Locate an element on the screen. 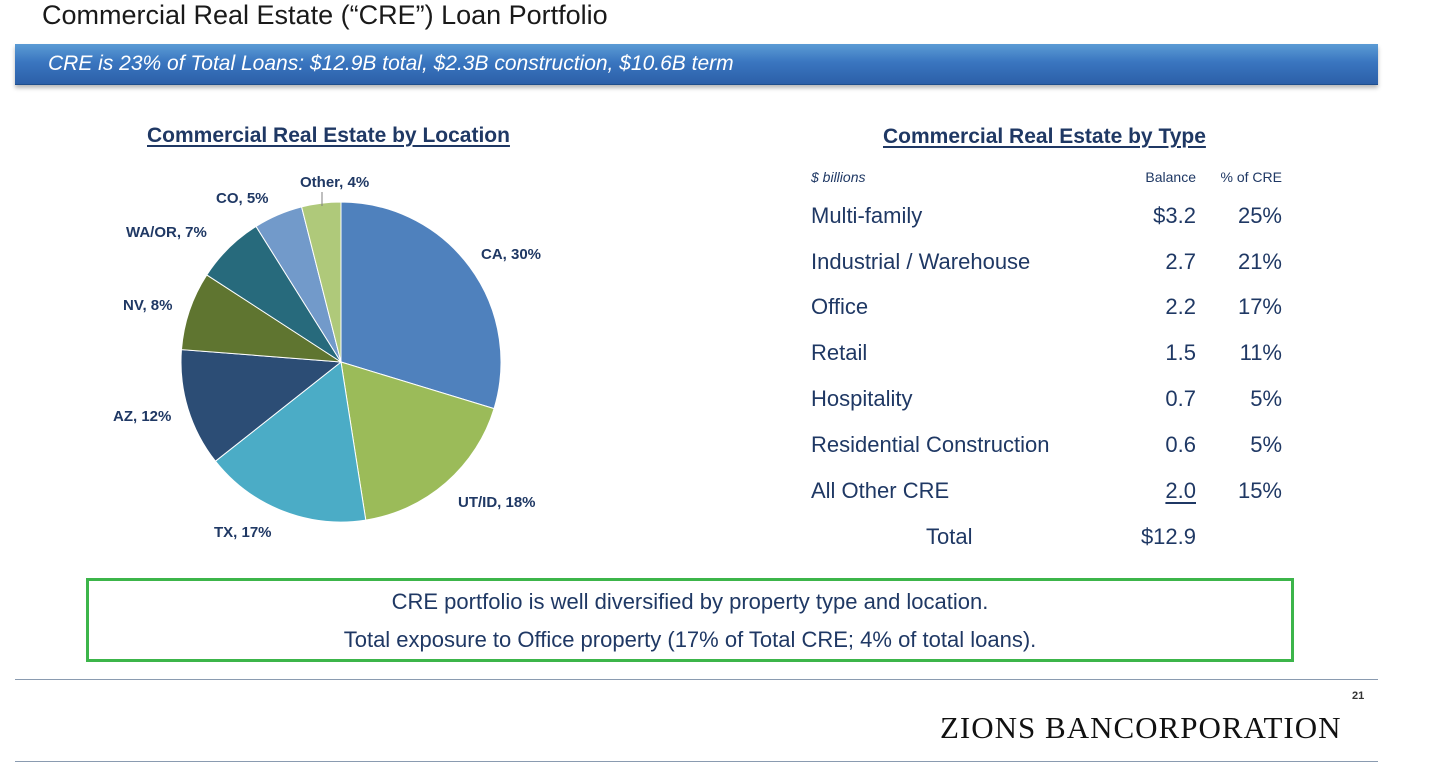  pie-label-tx: TX, 17% is located at coordinates (243, 532).